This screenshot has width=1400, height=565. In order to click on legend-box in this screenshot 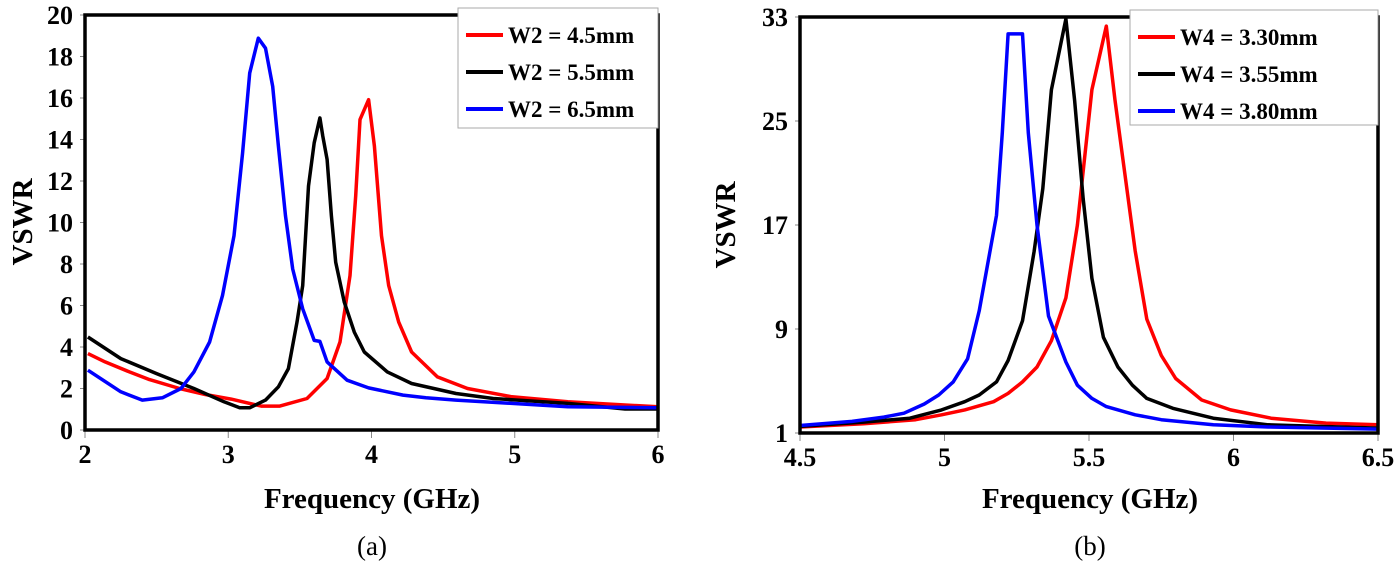, I will do `click(1254, 67)`.